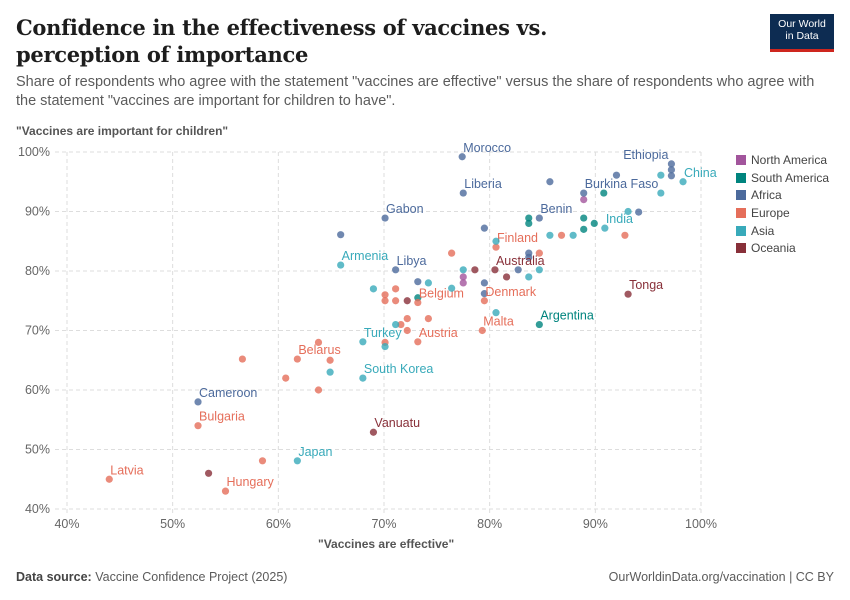 The width and height of the screenshot is (850, 600). Describe the element at coordinates (802, 24) in the screenshot. I see `logo-line1: Our World` at that location.